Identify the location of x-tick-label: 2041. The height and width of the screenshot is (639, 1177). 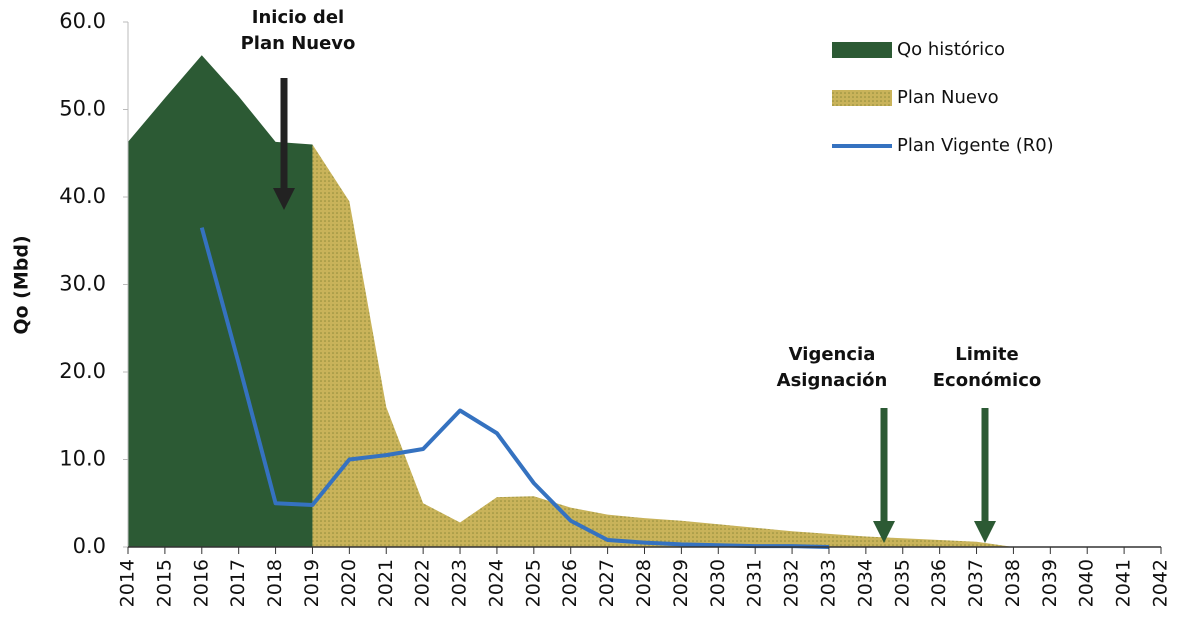
(1124, 583).